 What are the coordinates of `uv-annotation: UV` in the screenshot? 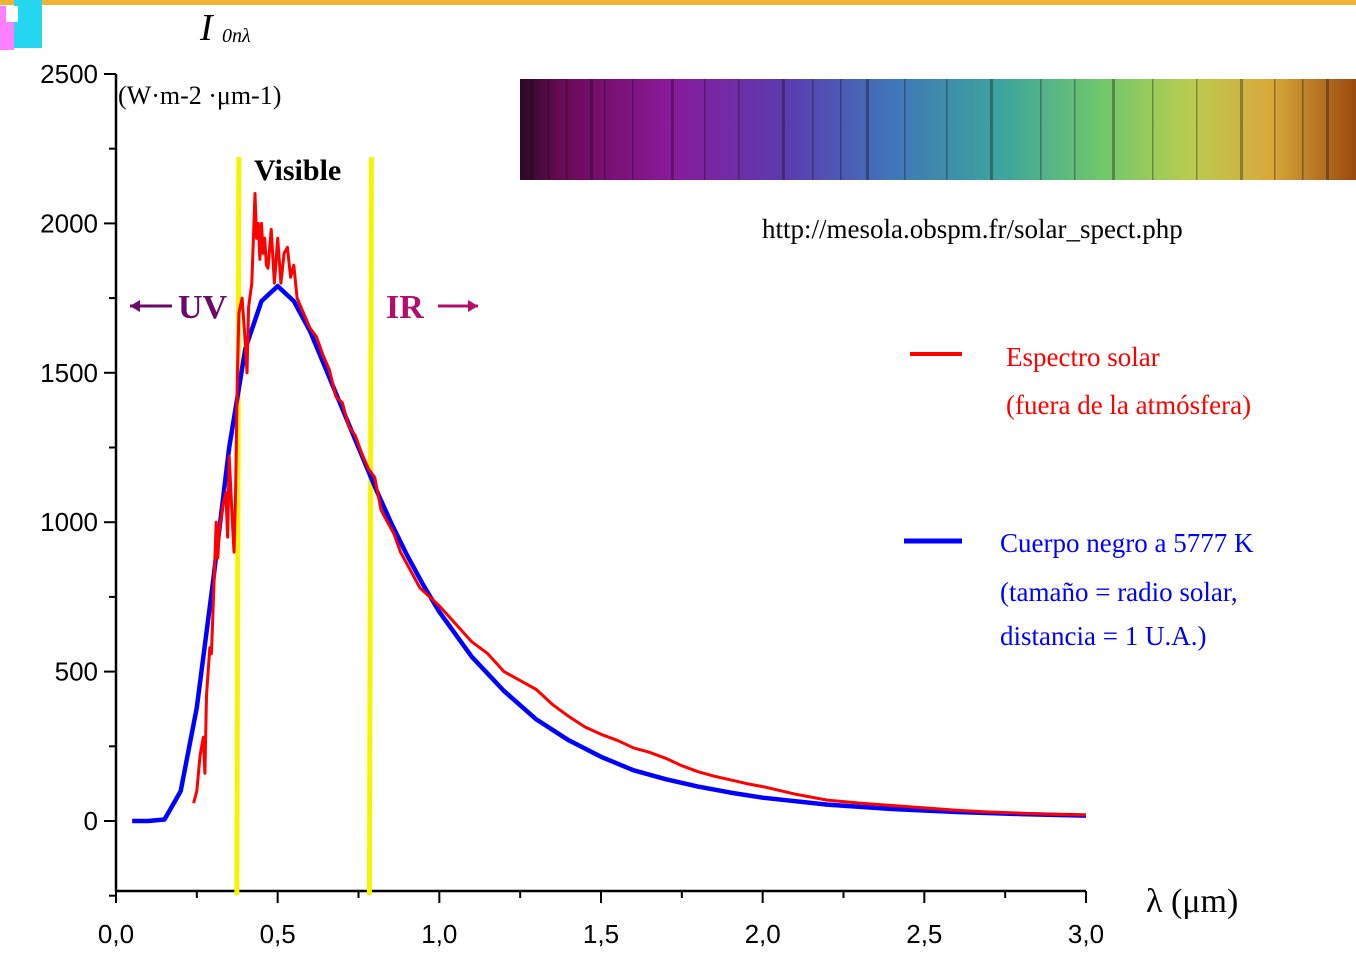 It's located at (179, 307).